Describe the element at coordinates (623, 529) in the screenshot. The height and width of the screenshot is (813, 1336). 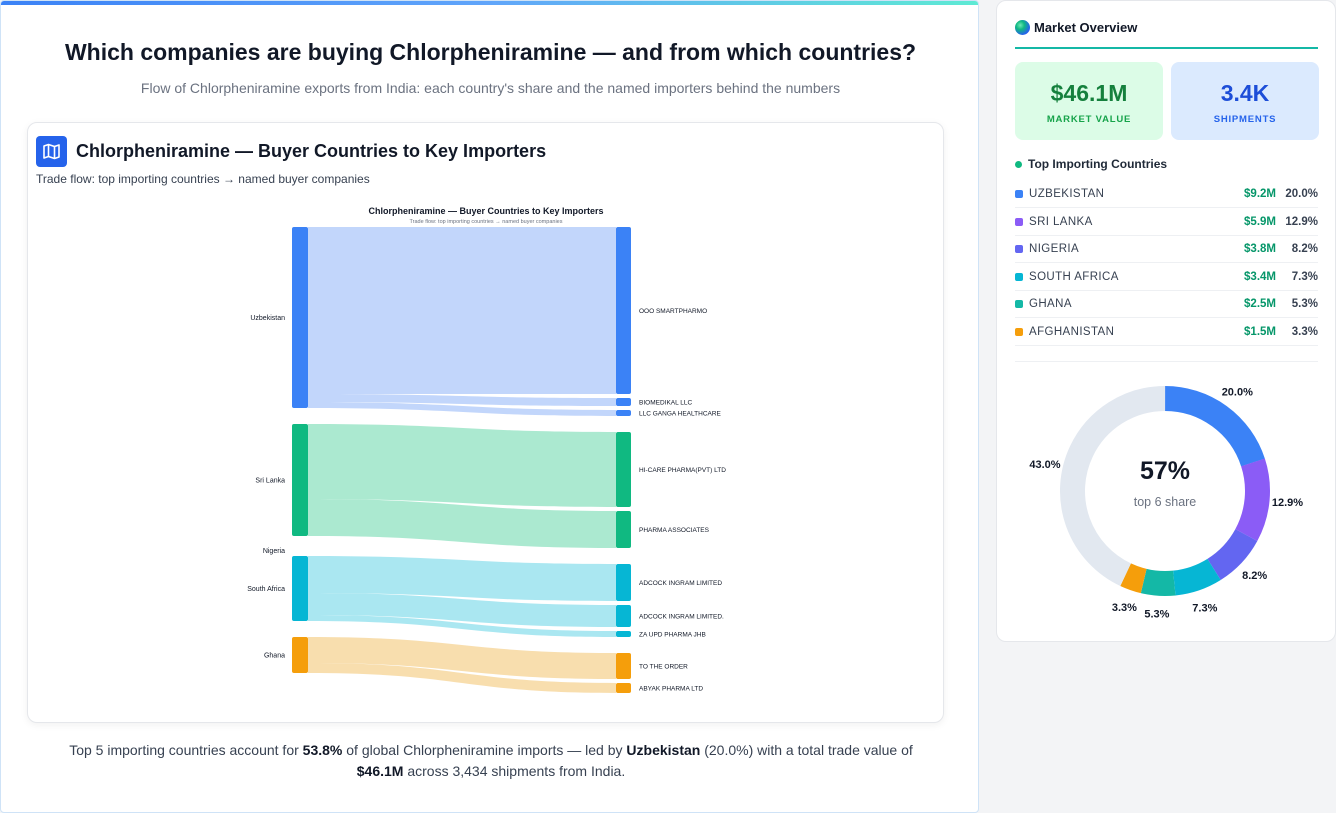
I see `sankey-node-pharma-associates` at that location.